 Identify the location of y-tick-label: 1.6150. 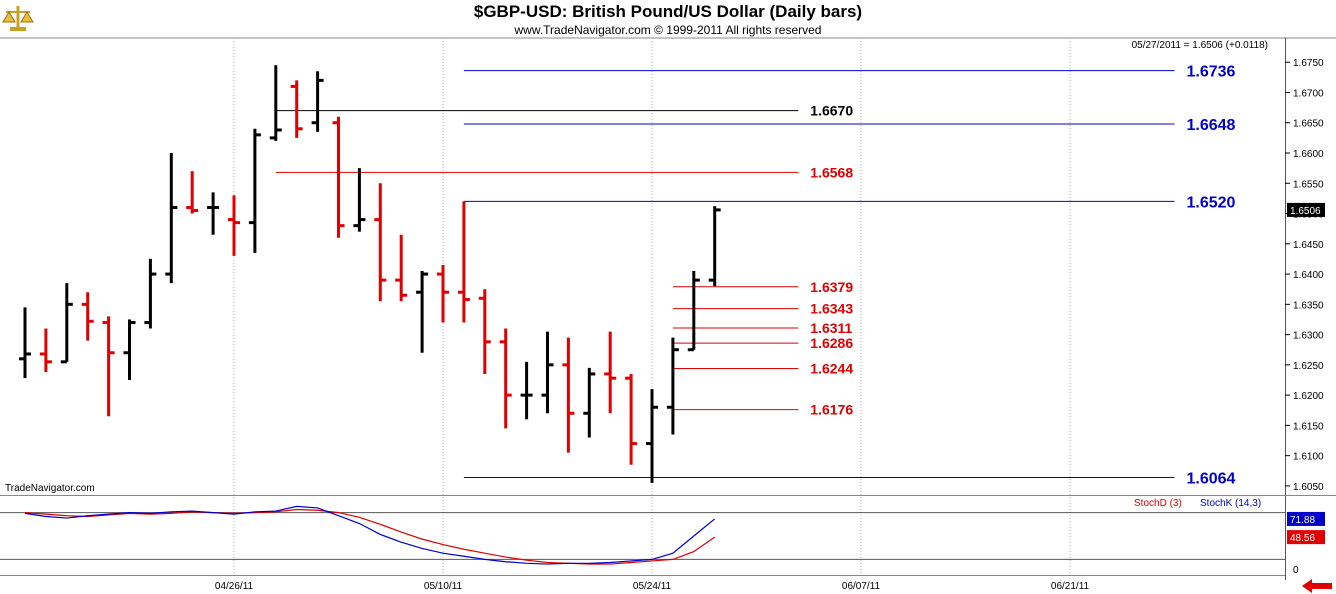
(1308, 426).